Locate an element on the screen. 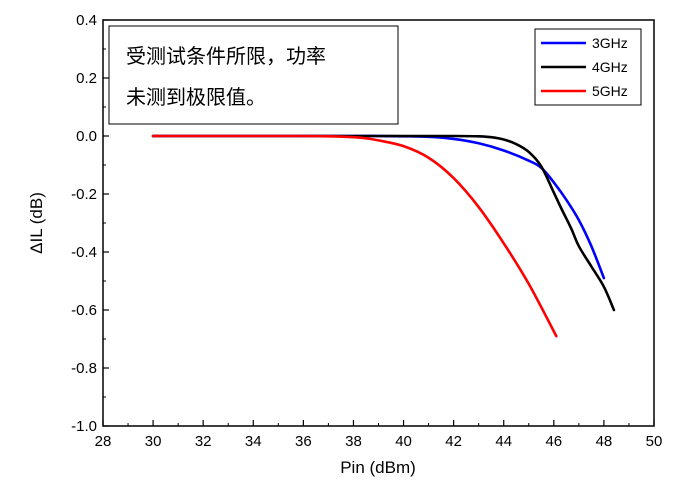 This screenshot has height=484, width=680. annotation-line-2: 未测到极限值。 is located at coordinates (196, 97).